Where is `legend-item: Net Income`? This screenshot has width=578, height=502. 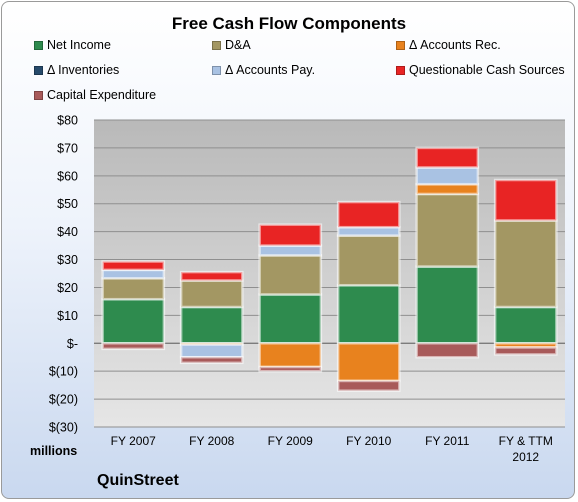 legend-item: Net Income is located at coordinates (72, 45).